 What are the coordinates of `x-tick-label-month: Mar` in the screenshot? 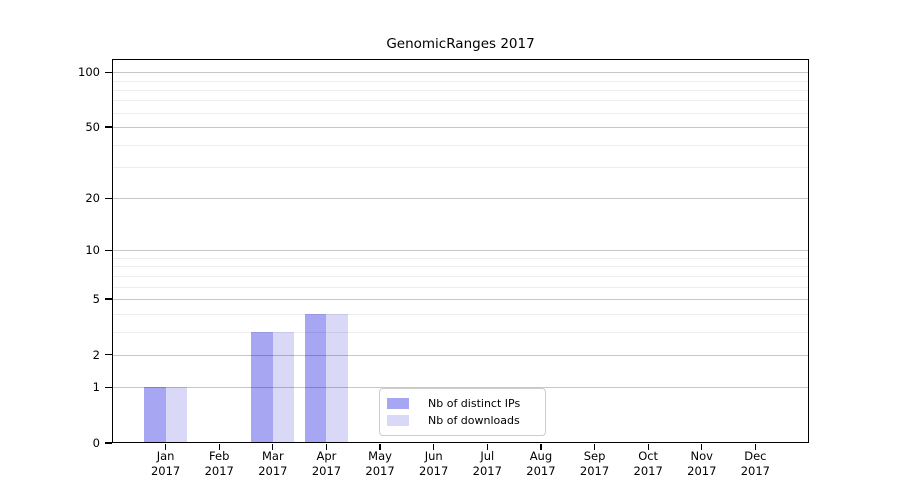 It's located at (272, 456).